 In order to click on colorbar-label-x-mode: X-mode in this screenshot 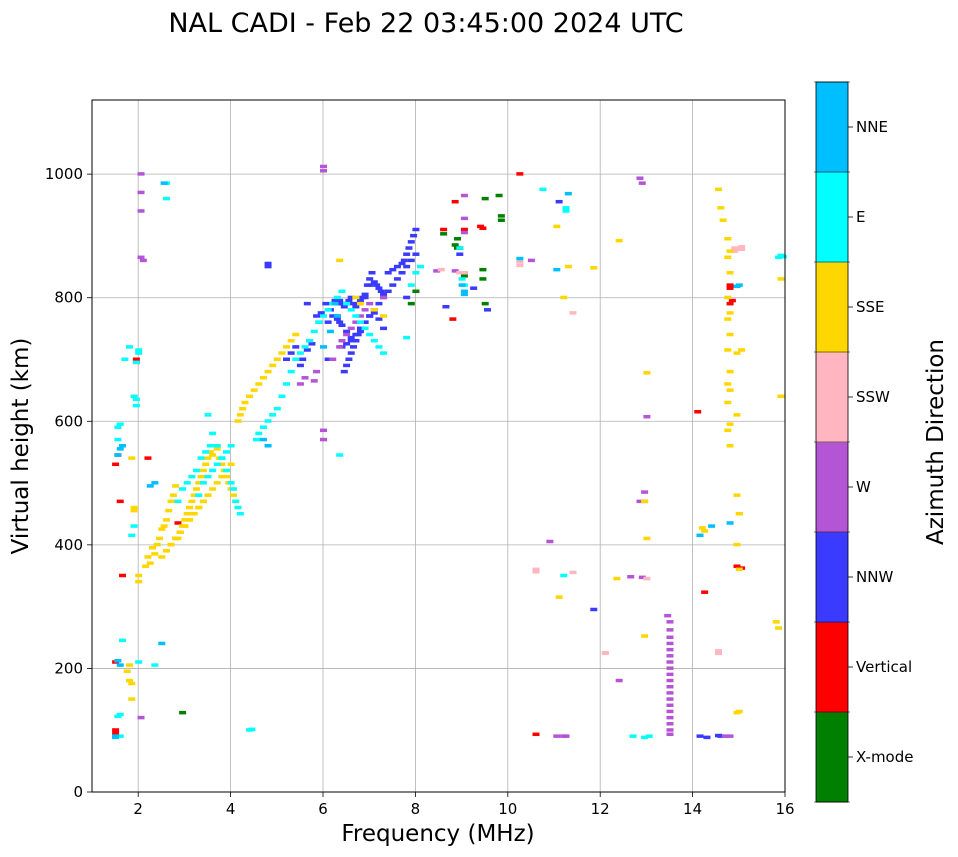, I will do `click(884, 757)`.